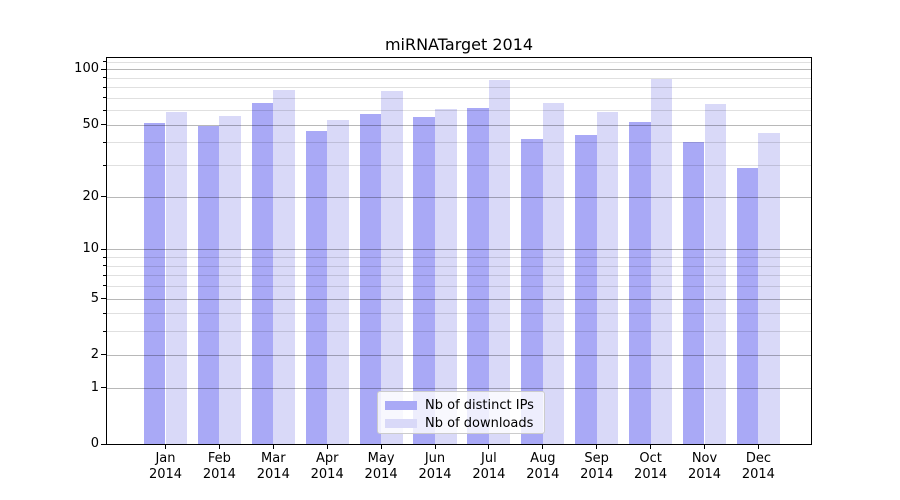 This screenshot has width=900, height=500. What do you see at coordinates (459, 44) in the screenshot?
I see `chart-title: miRNATarget 2014` at bounding box center [459, 44].